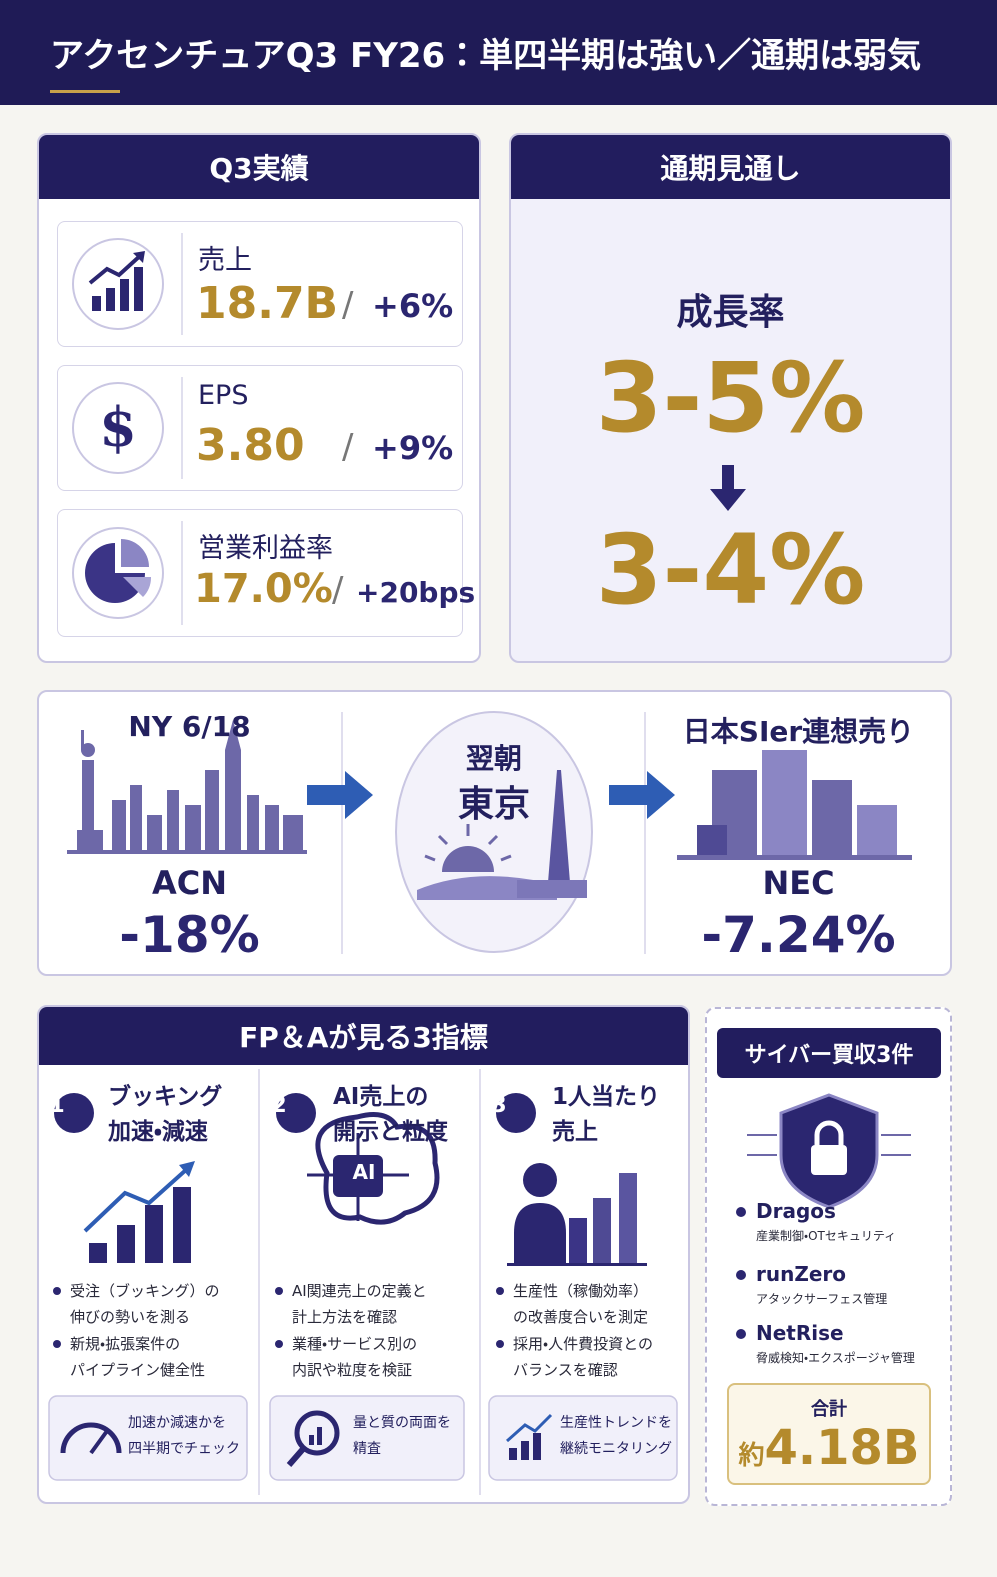 This screenshot has width=997, height=1577. What do you see at coordinates (413, 448) in the screenshot?
I see `metric-change: +9%` at bounding box center [413, 448].